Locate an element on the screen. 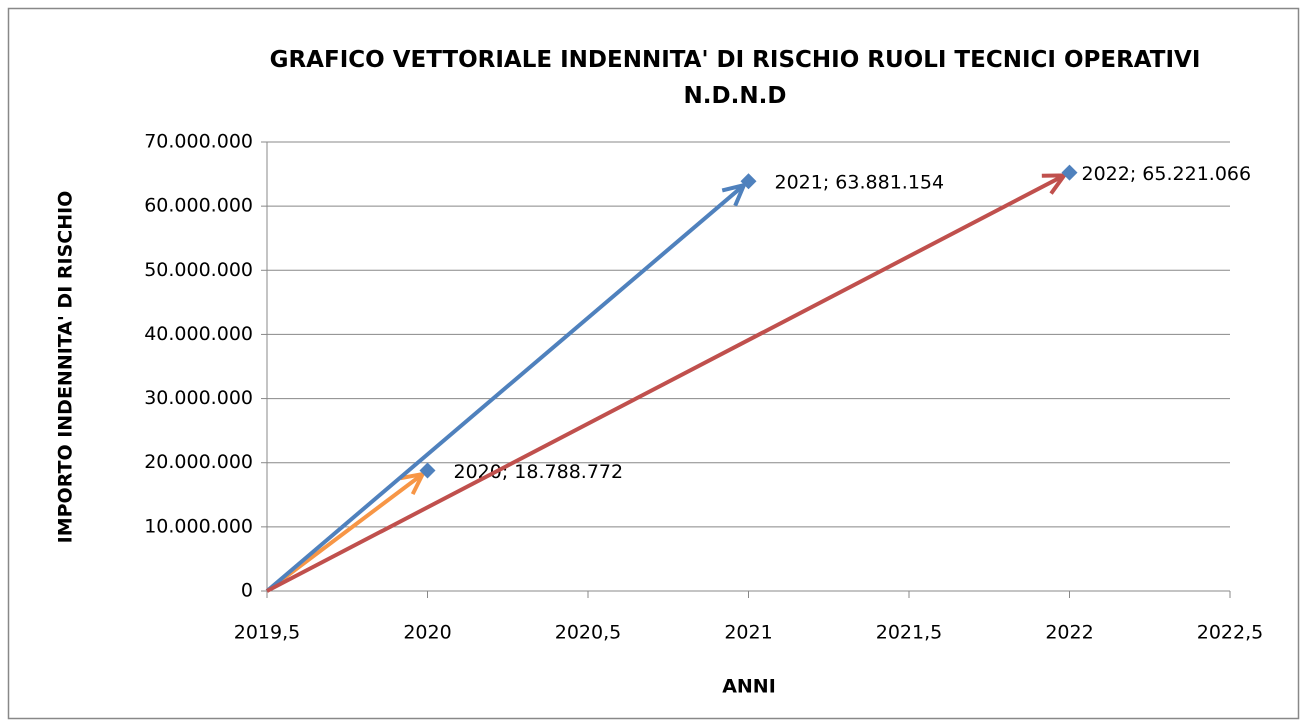 The width and height of the screenshot is (1307, 727). y-tick-label: 70.000.000 is located at coordinates (198, 142).